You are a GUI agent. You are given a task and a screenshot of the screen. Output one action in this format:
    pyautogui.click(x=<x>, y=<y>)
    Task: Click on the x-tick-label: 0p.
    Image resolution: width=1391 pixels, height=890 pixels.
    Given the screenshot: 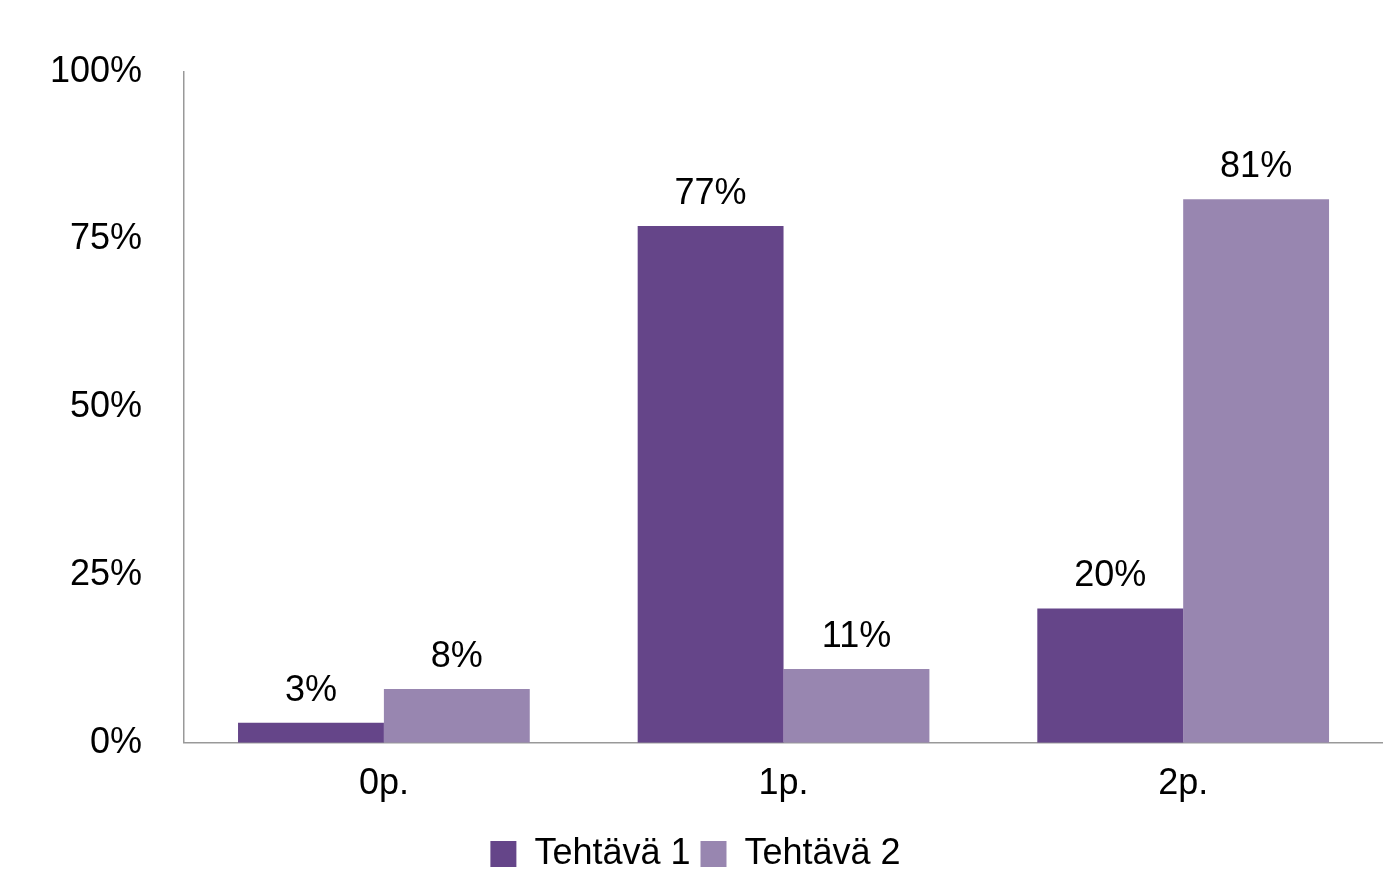 What is the action you would take?
    pyautogui.click(x=383, y=782)
    